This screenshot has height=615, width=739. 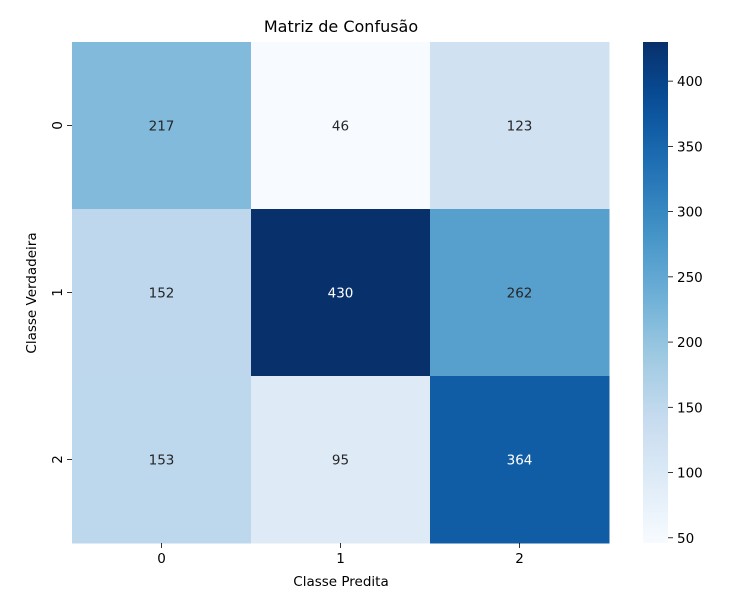 I want to click on colorbar-tick-label: 200, so click(x=690, y=343).